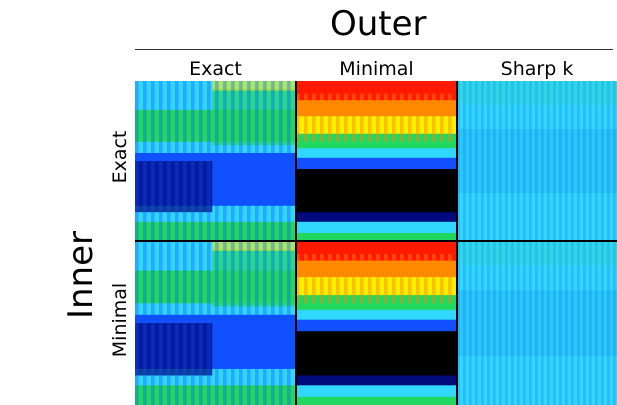 The width and height of the screenshot is (617, 405). Describe the element at coordinates (378, 323) in the screenshot. I see `heatmap-cell-minimal-minimal` at that location.